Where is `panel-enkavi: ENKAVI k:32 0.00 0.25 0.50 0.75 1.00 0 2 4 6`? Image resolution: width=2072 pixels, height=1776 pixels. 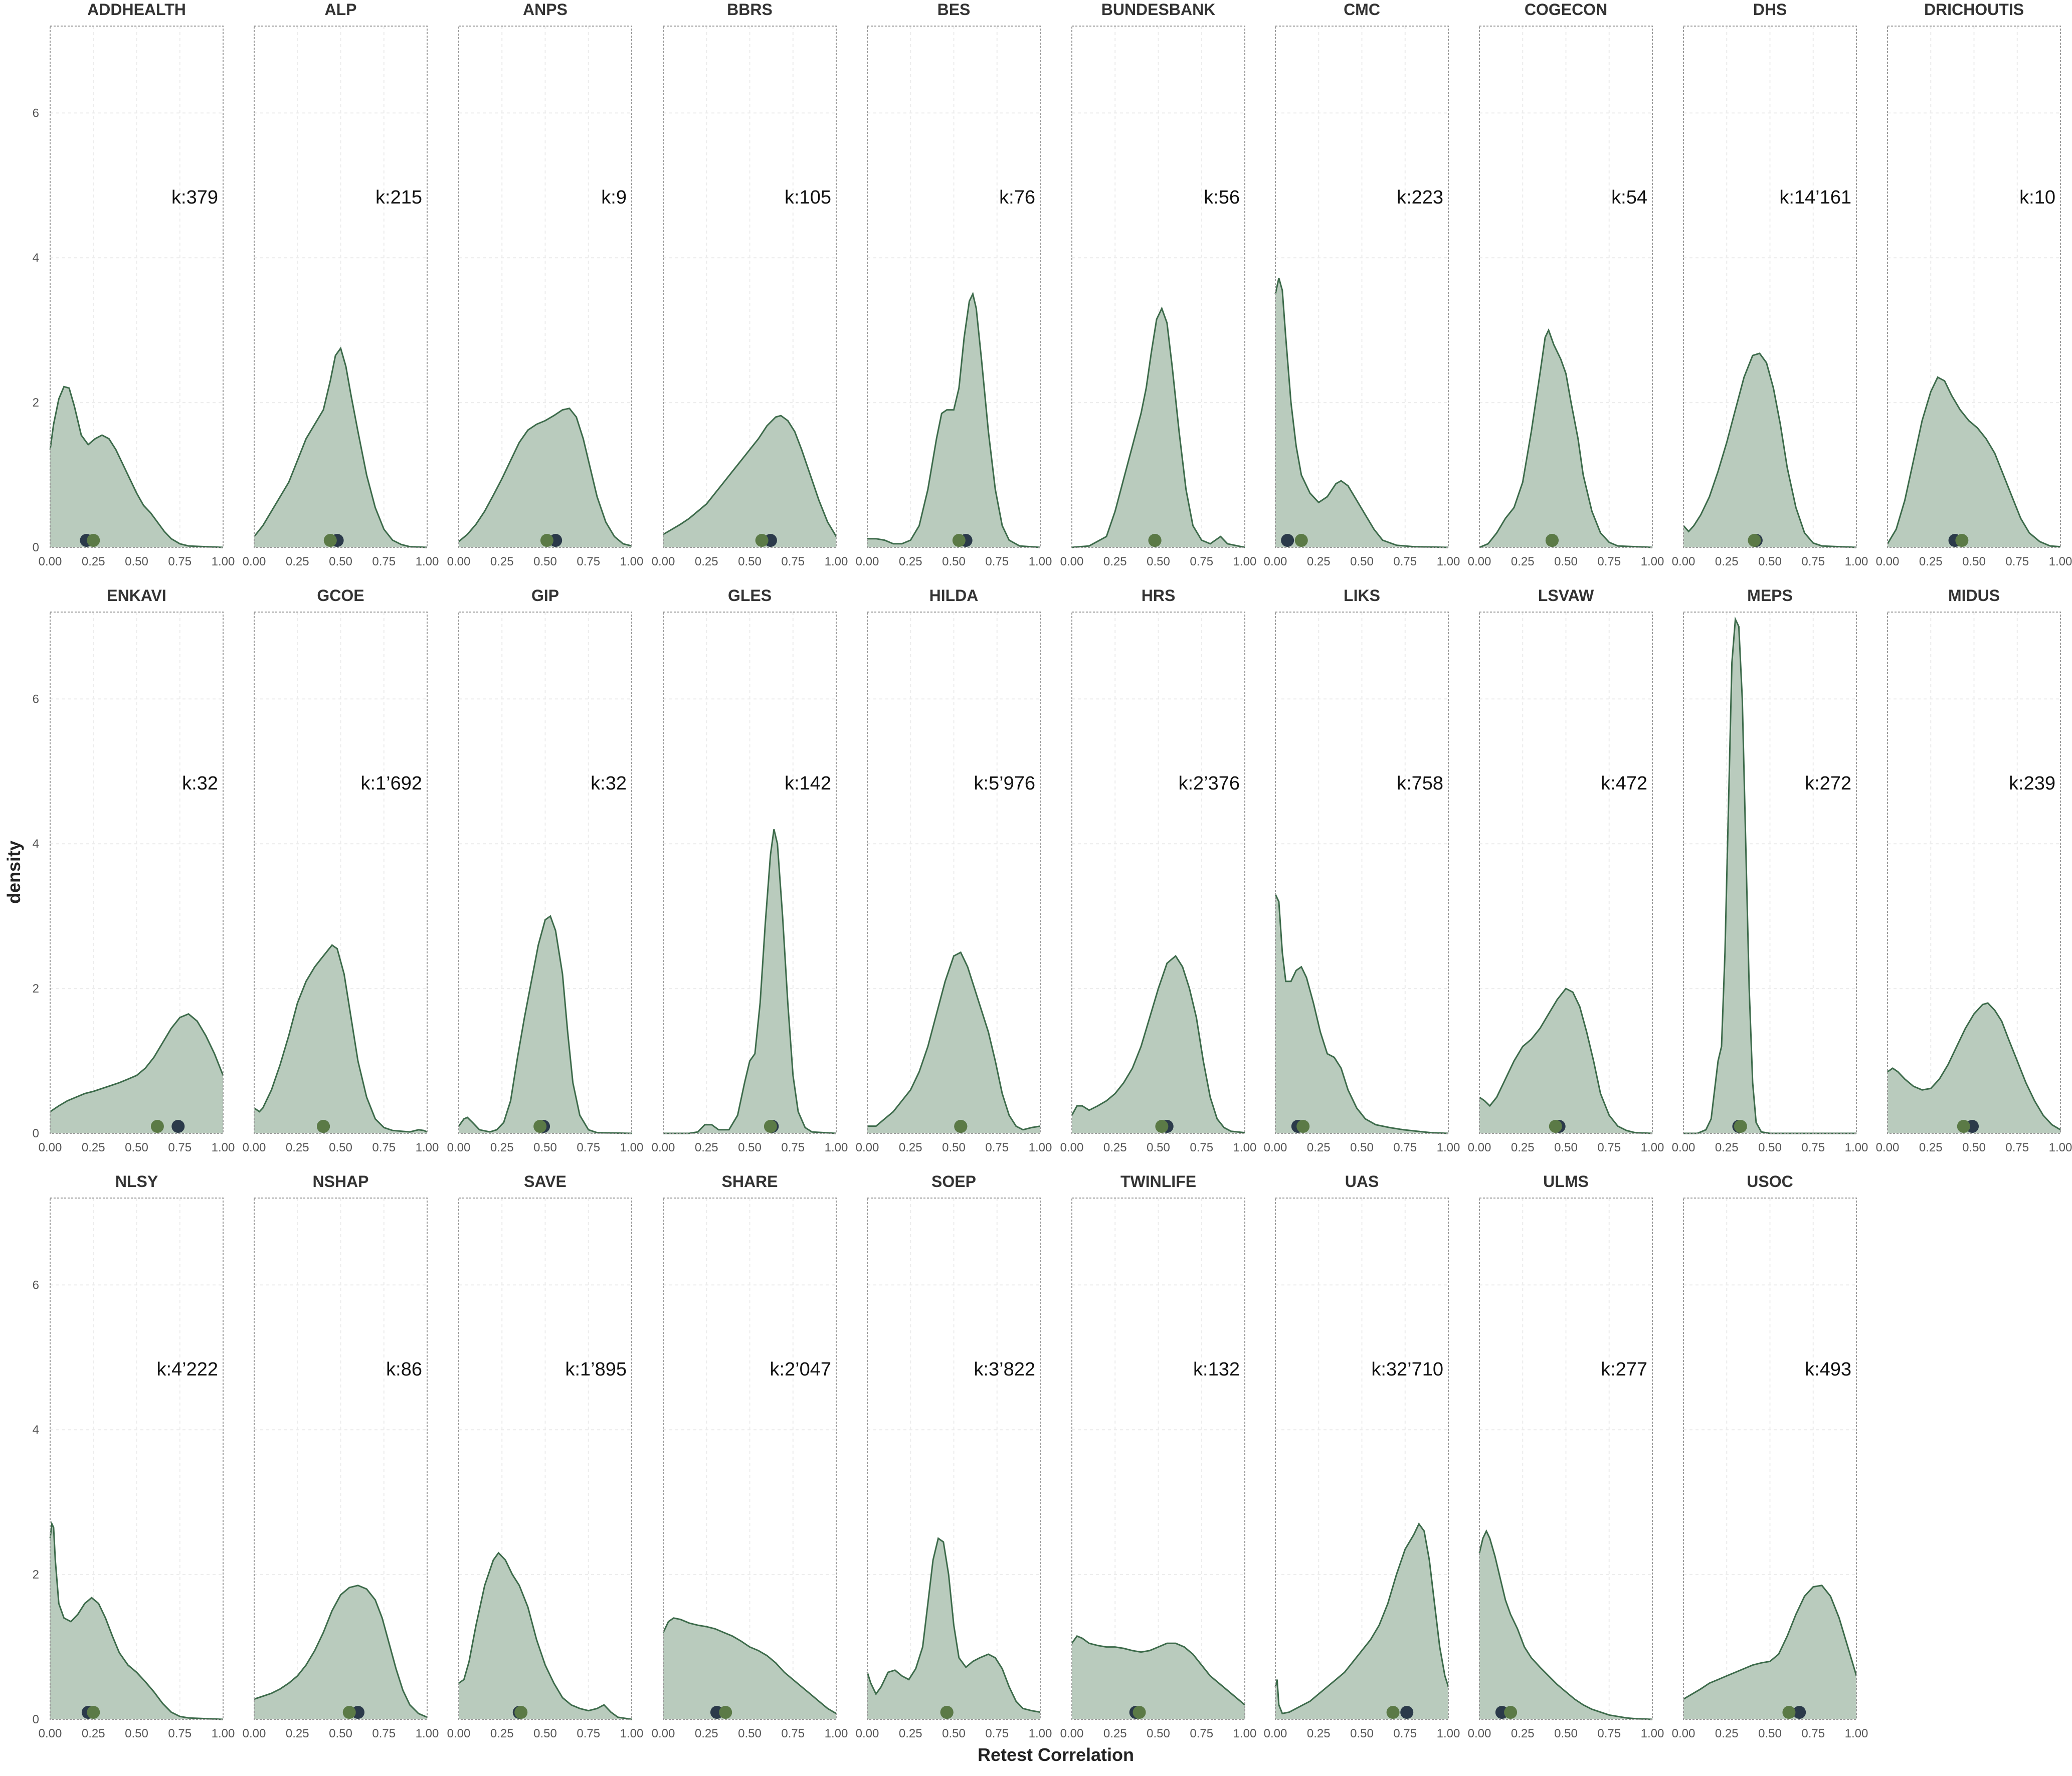
panel-enkavi: ENKAVI k:32 0.00 0.25 0.50 0.75 1.00 0 2 4 6 is located at coordinates (134, 870).